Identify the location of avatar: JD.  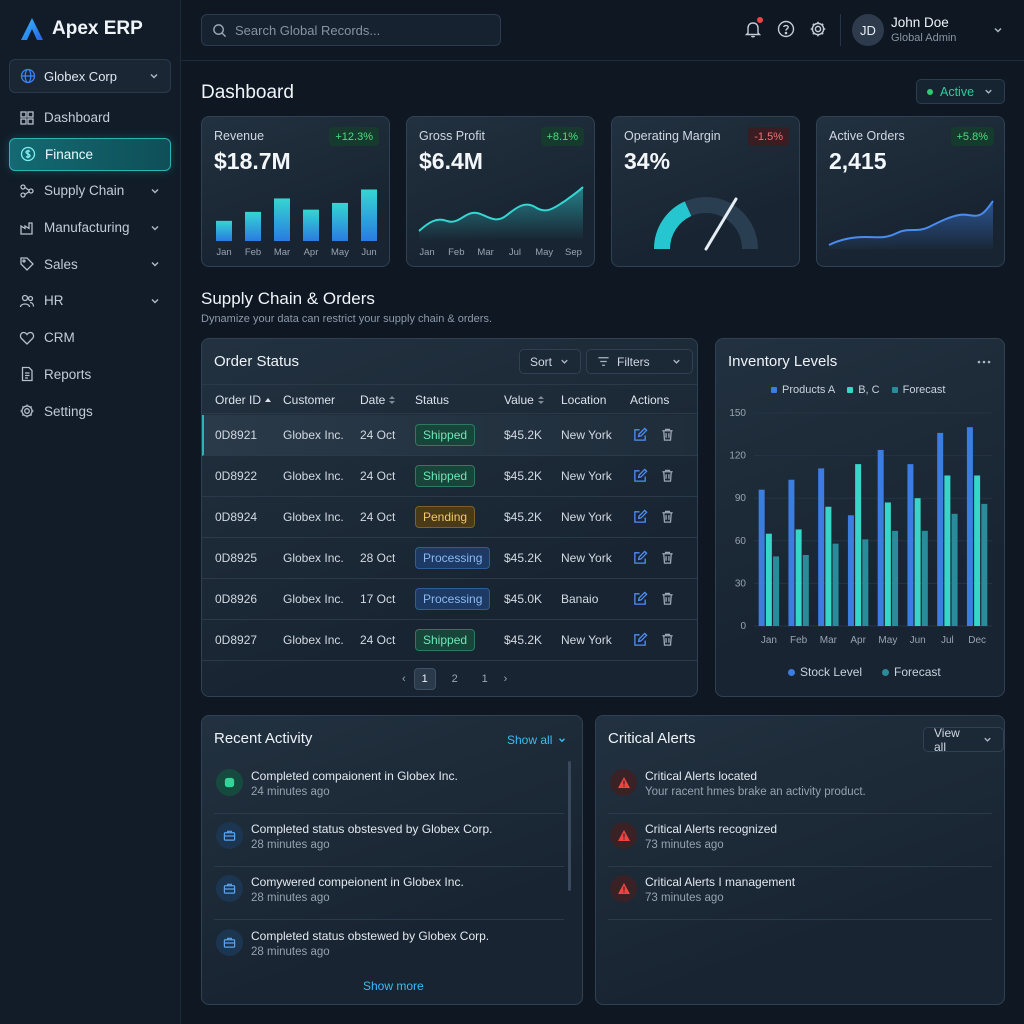
(868, 30).